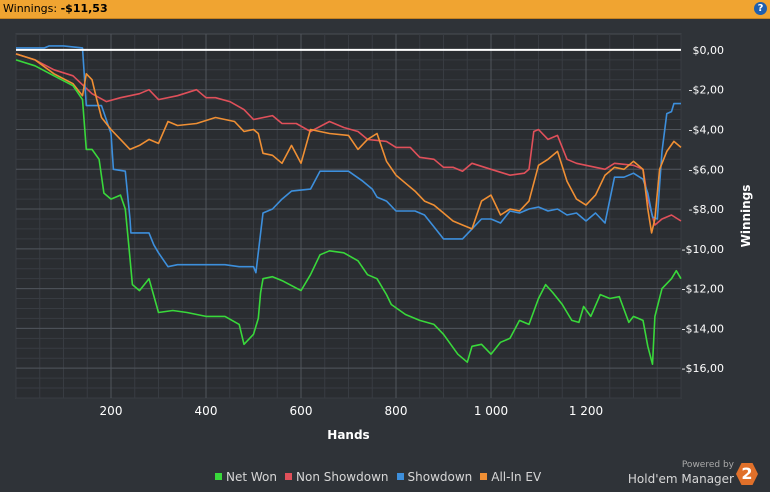 The image size is (770, 492). What do you see at coordinates (342, 477) in the screenshot?
I see `legend-label: Non Showdown` at bounding box center [342, 477].